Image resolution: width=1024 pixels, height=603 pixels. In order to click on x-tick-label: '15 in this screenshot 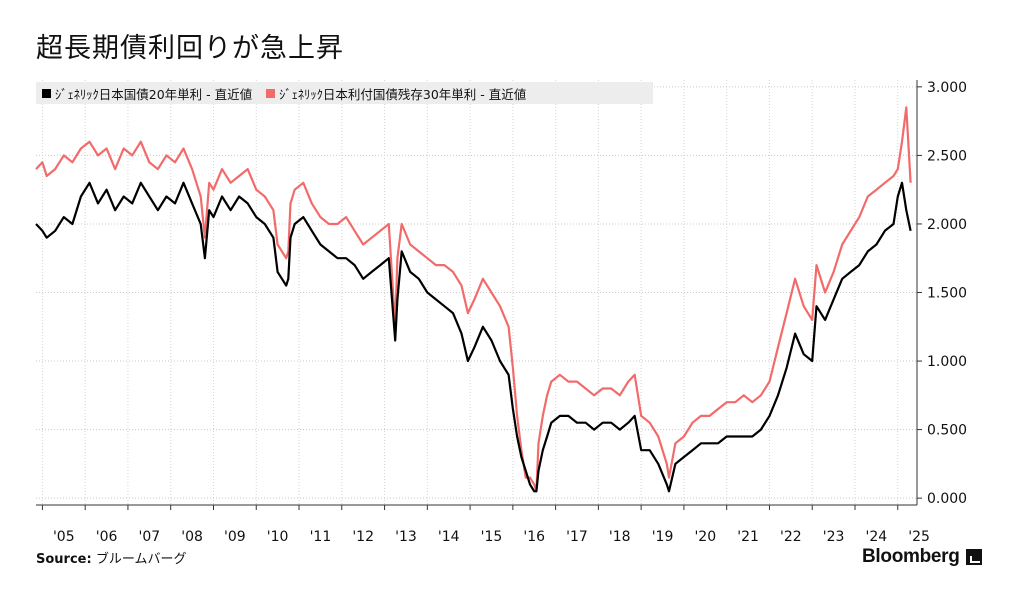, I will do `click(492, 537)`.